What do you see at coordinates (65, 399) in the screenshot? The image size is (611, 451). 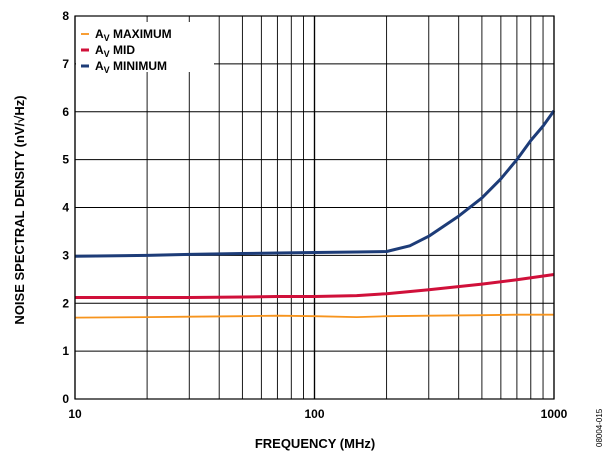 I see `y-tick-label: 0` at bounding box center [65, 399].